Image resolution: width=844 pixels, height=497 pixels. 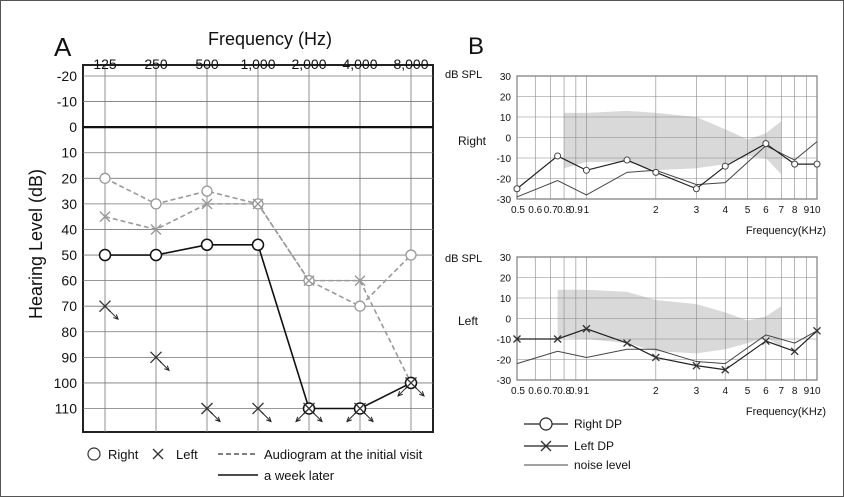 I want to click on panel-a-y-tick-label: 50, so click(x=69, y=255).